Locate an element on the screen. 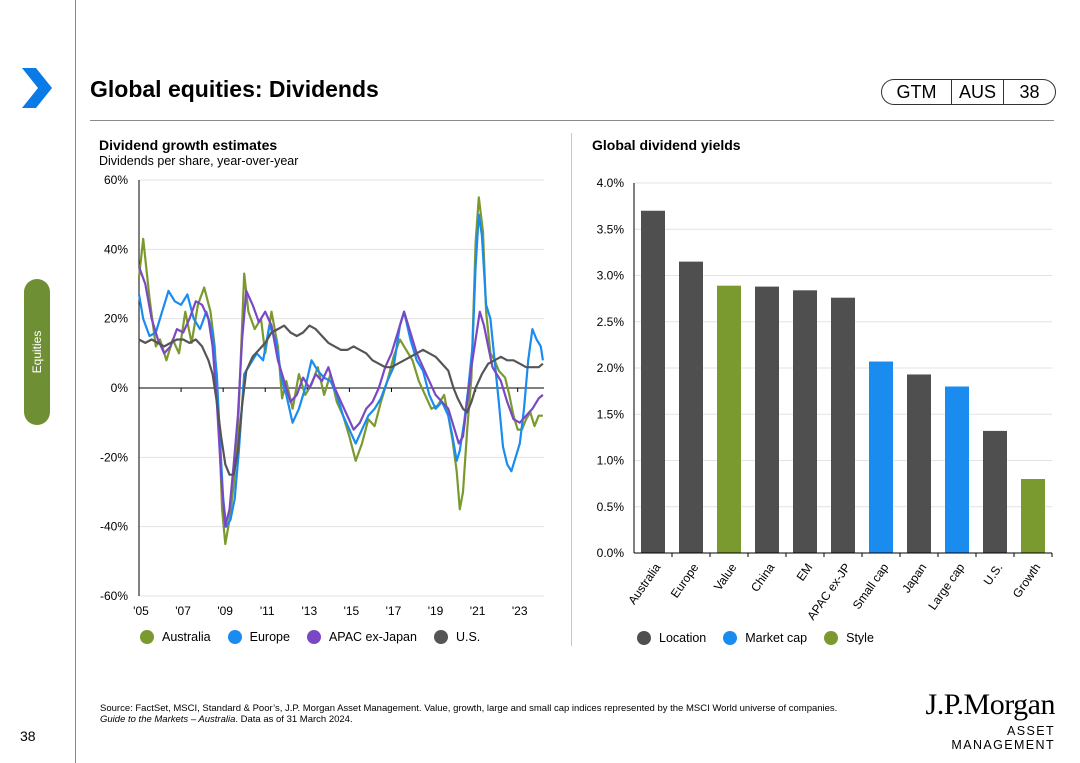  footnote-guide: Guide to the Markets – Australia is located at coordinates (168, 719).